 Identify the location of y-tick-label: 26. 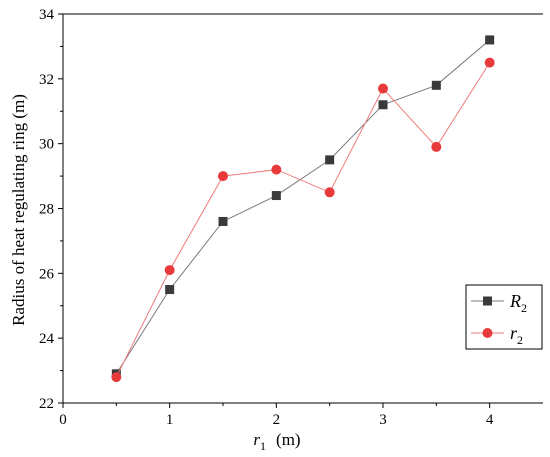
(47, 274).